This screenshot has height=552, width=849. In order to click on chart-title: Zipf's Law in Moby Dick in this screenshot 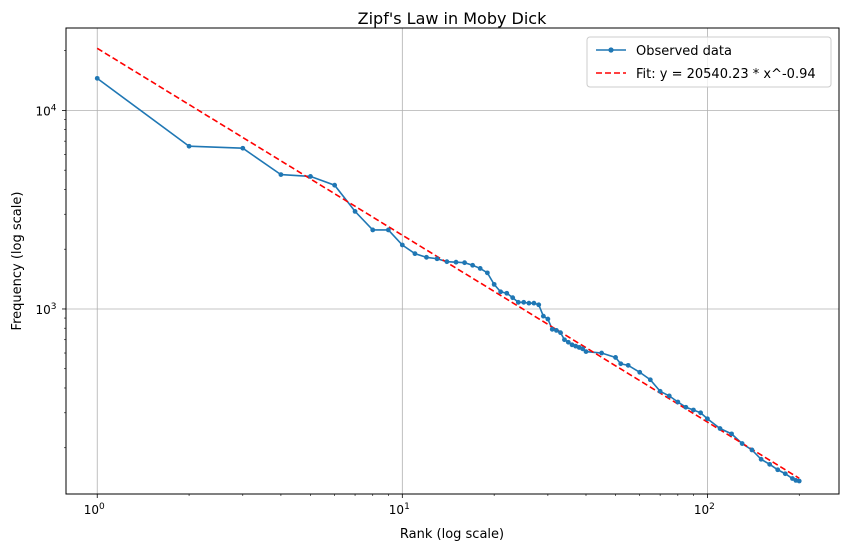, I will do `click(452, 18)`.